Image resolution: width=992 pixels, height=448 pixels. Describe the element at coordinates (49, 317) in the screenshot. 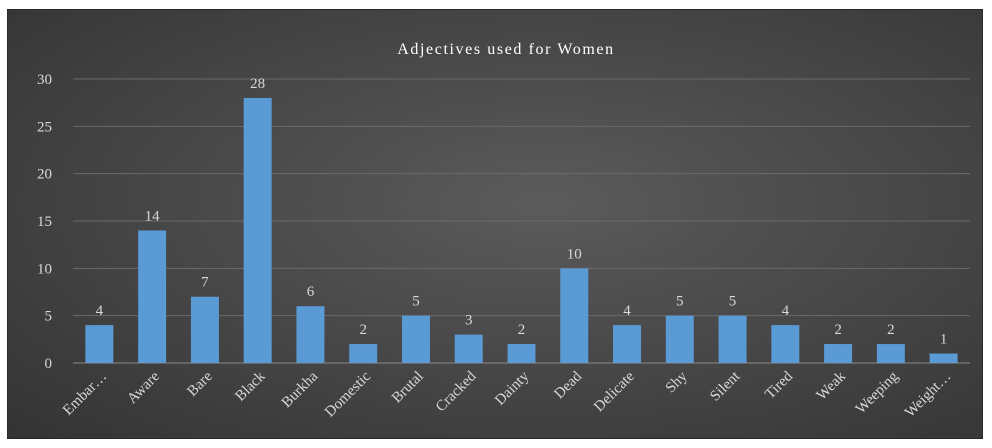

I see `y-tick-label: 5` at that location.